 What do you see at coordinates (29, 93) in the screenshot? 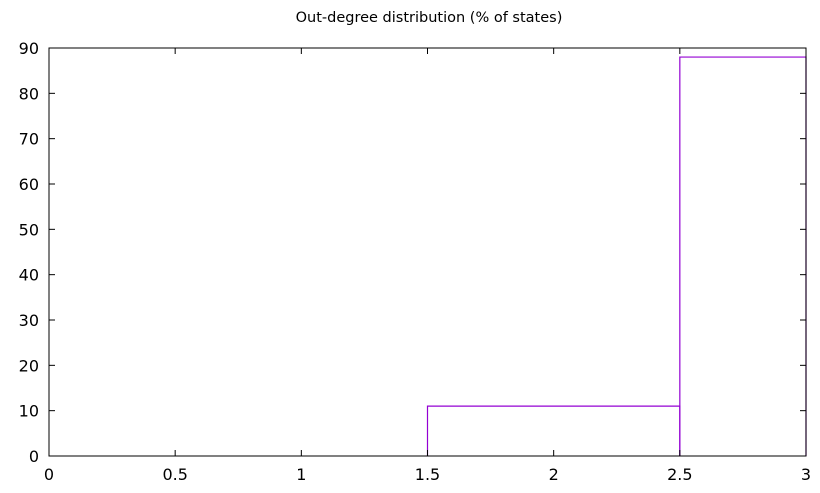
I see `y-tick-label: 80` at bounding box center [29, 93].